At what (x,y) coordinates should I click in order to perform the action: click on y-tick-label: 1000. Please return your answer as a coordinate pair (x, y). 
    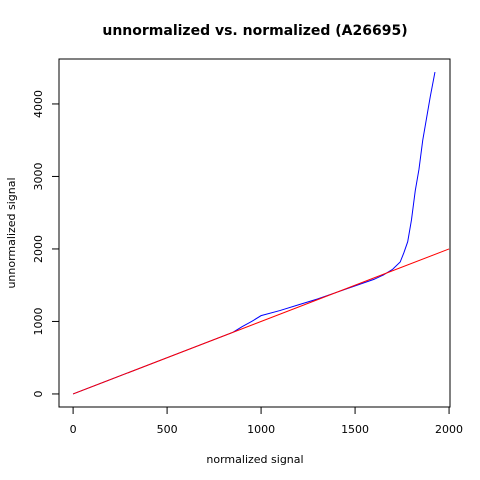
    Looking at the image, I should click on (38, 321).